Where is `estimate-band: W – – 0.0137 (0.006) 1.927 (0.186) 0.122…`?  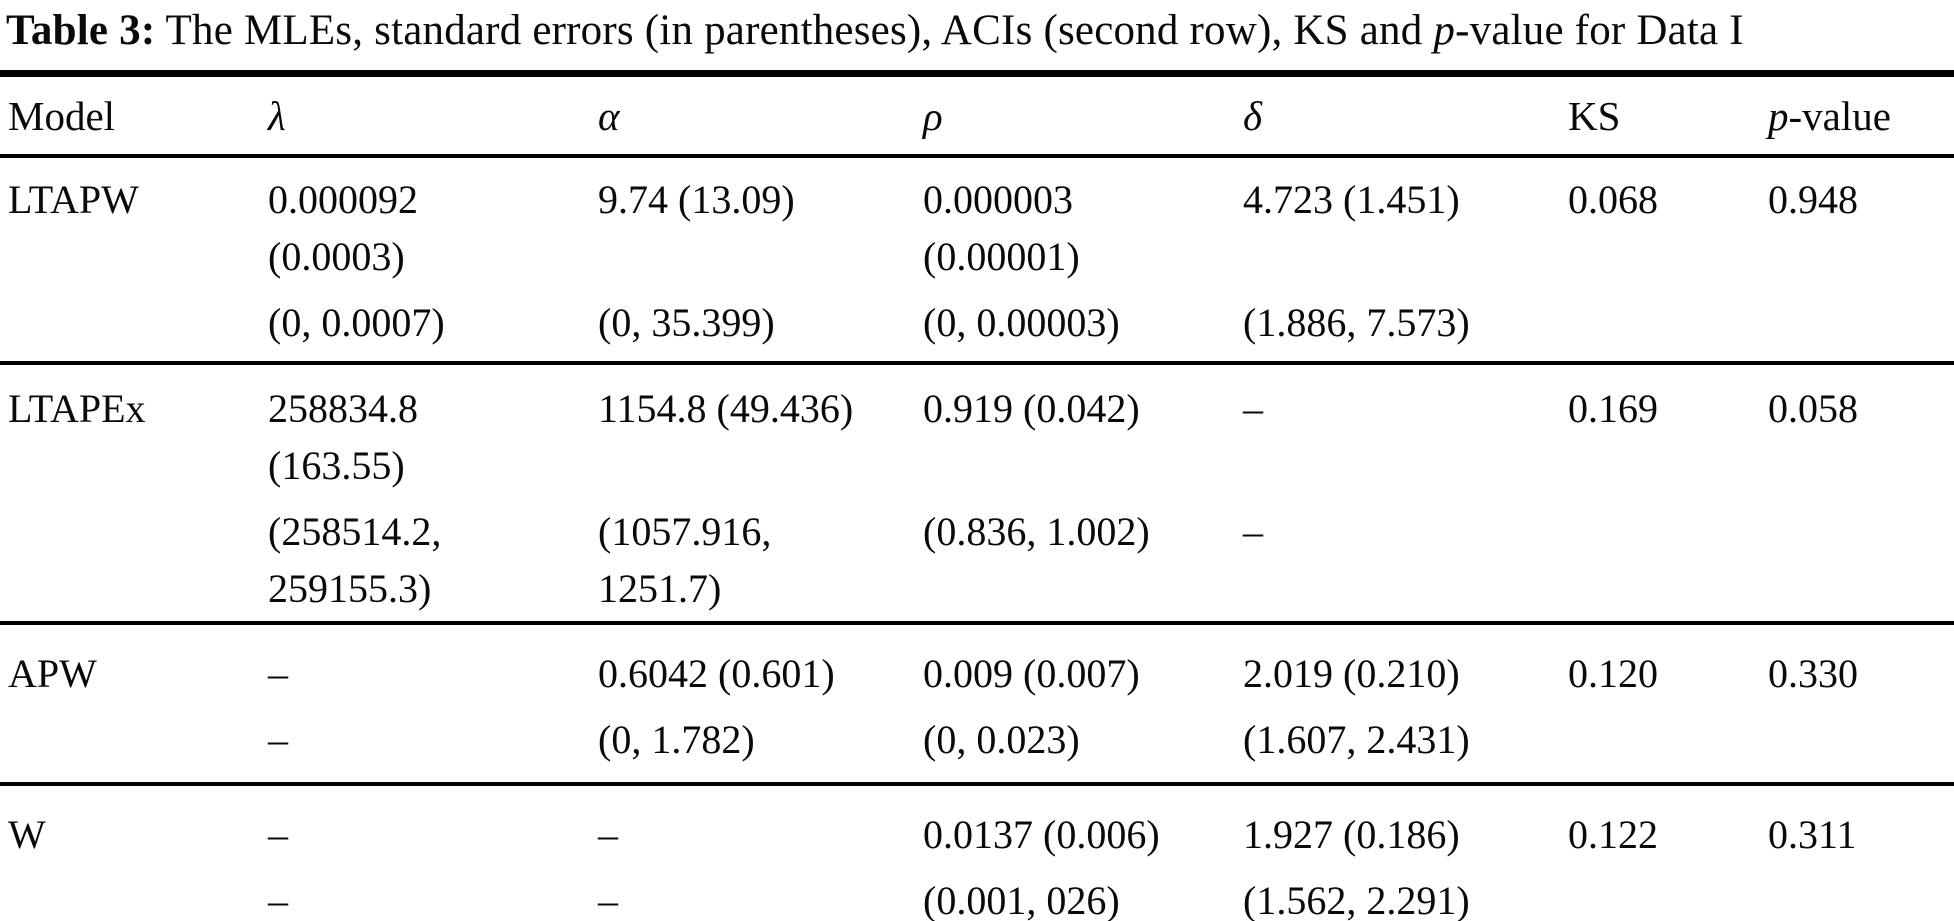
estimate-band: W – – 0.0137 (0.006) 1.927 (0.186) 0.122… is located at coordinates (977, 834).